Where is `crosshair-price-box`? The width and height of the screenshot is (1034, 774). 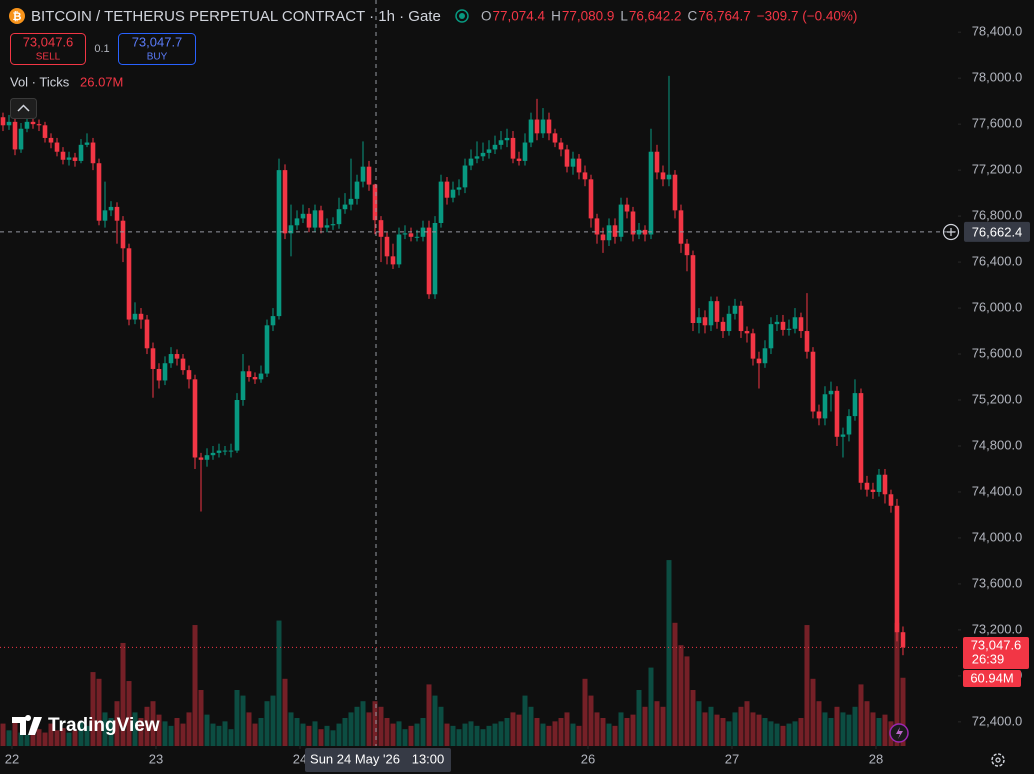 crosshair-price-box is located at coordinates (997, 231).